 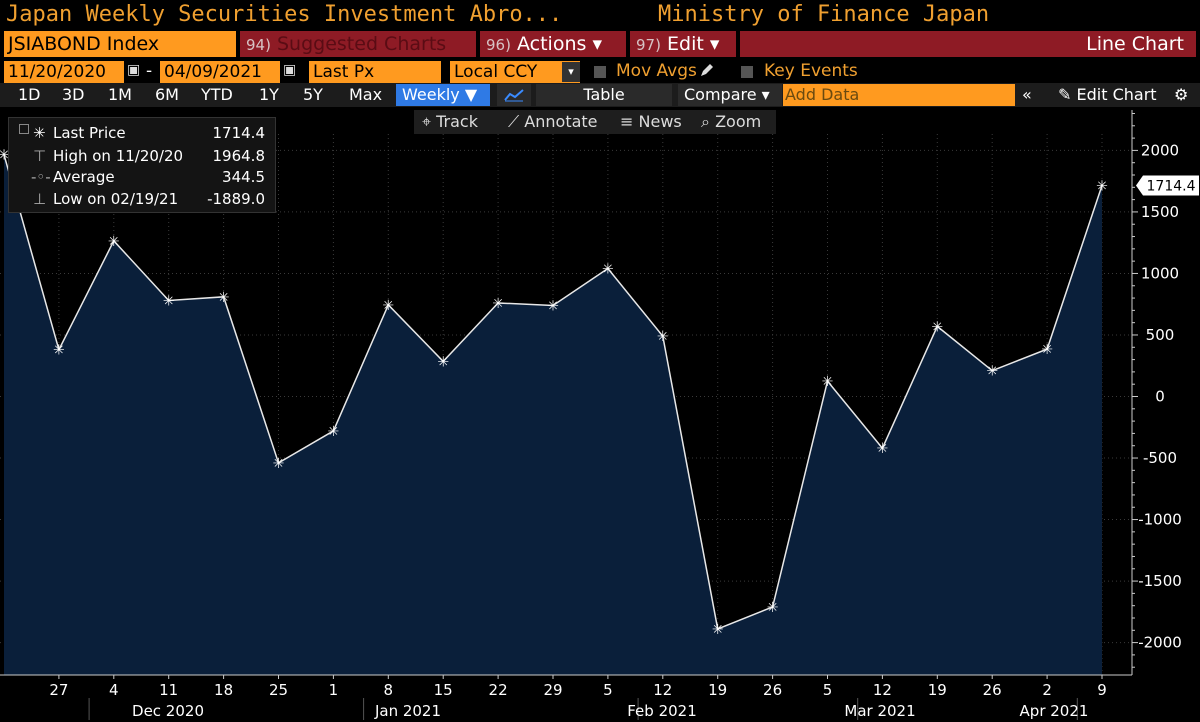 I want to click on range-6m-button: 6M, so click(x=167, y=94).